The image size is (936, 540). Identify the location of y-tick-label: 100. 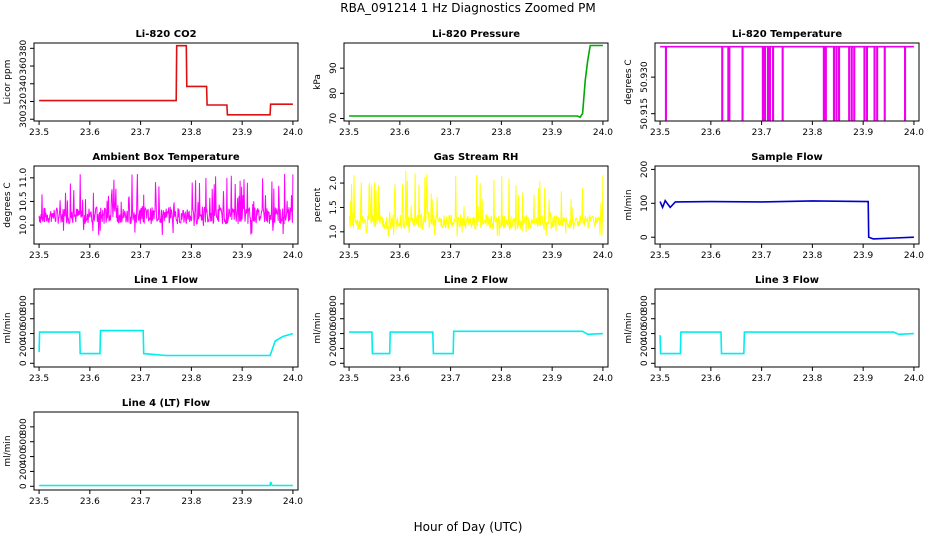
(645, 202).